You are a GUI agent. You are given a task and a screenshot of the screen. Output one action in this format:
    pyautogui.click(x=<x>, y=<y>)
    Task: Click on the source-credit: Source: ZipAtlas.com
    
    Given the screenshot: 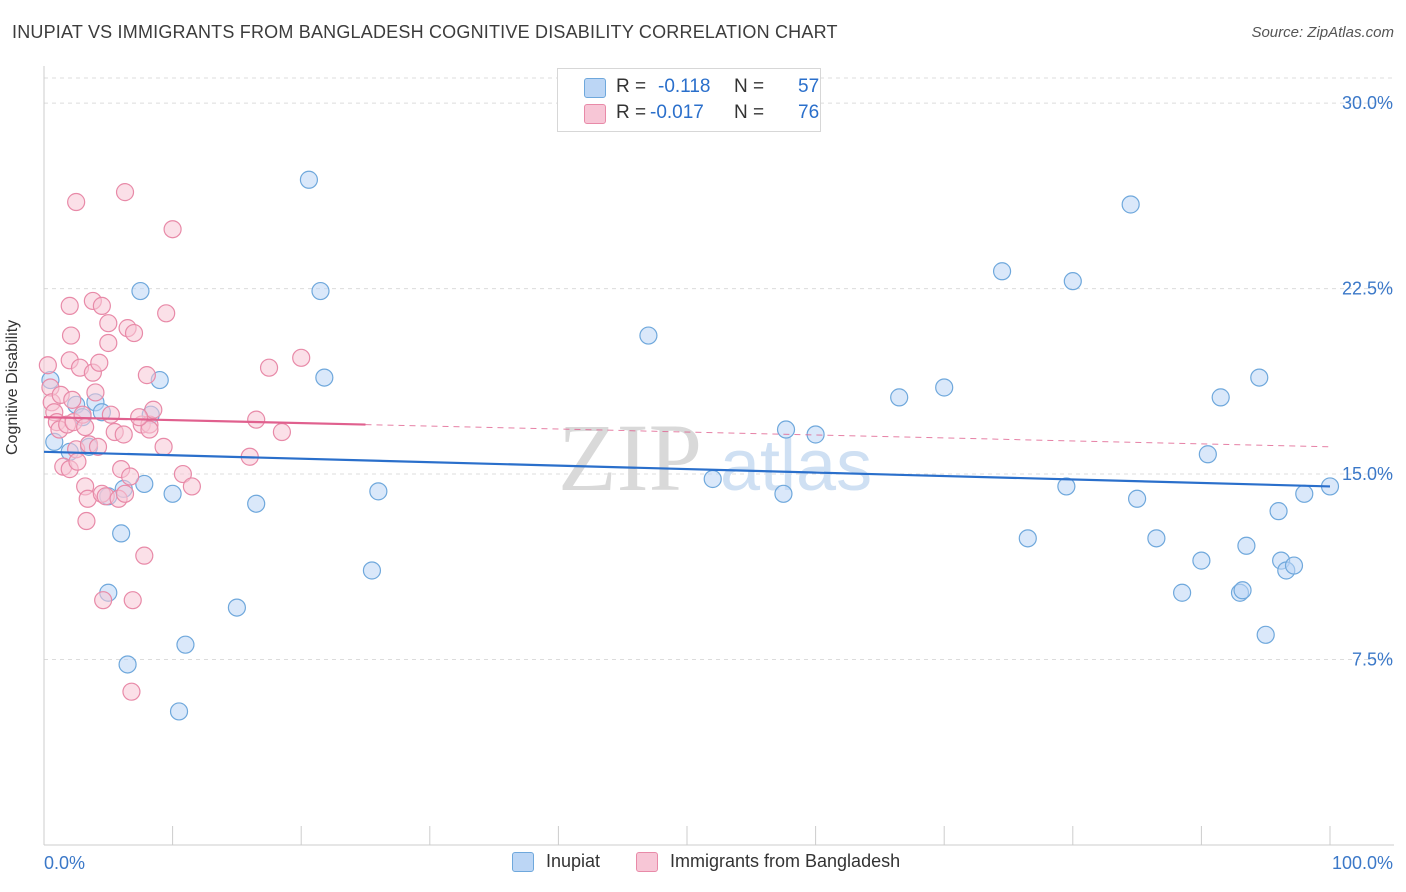 What is the action you would take?
    pyautogui.click(x=1322, y=32)
    